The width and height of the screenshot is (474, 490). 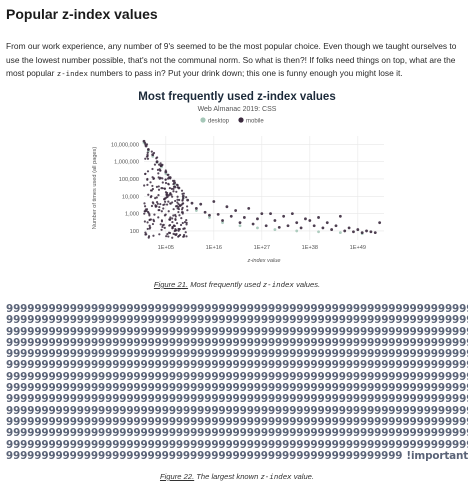 What do you see at coordinates (275, 476) in the screenshot?
I see `caption-code: z-index` at bounding box center [275, 476].